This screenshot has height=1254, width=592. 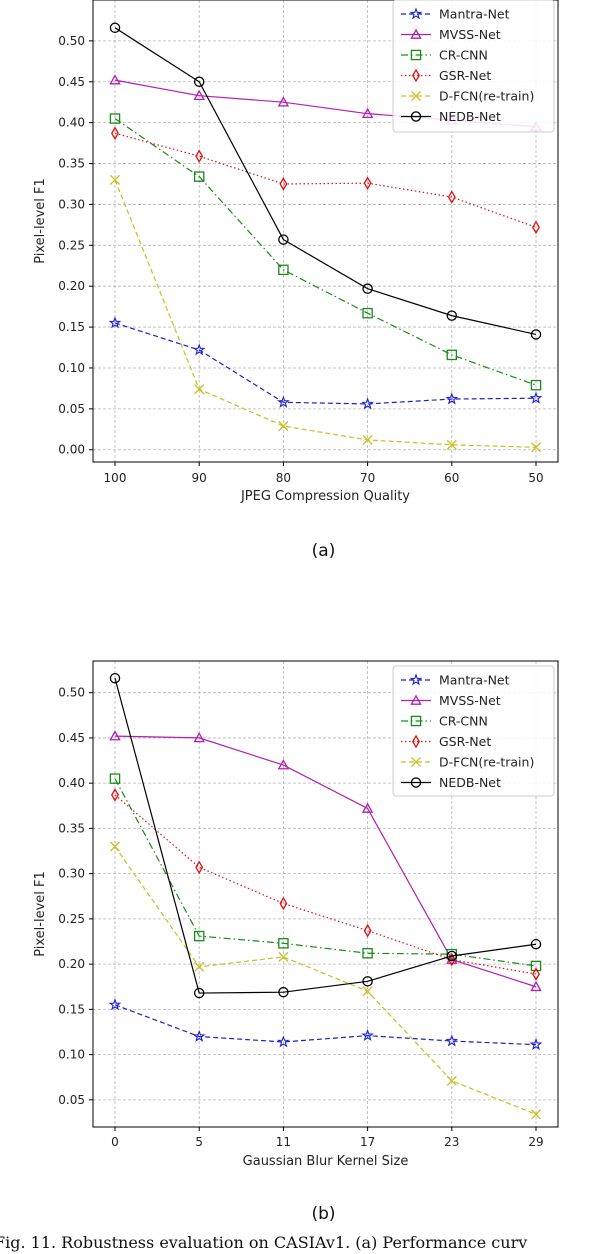 I want to click on legend-entry: MVSS-Net, so click(x=451, y=34).